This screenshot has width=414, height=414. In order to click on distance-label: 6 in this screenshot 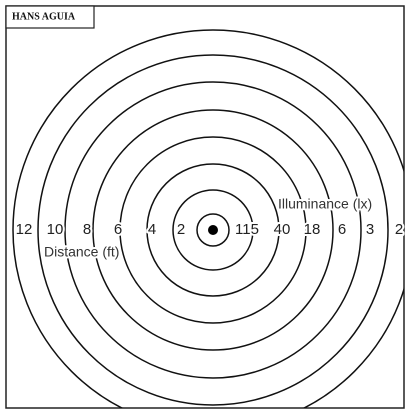, I will do `click(118, 229)`.